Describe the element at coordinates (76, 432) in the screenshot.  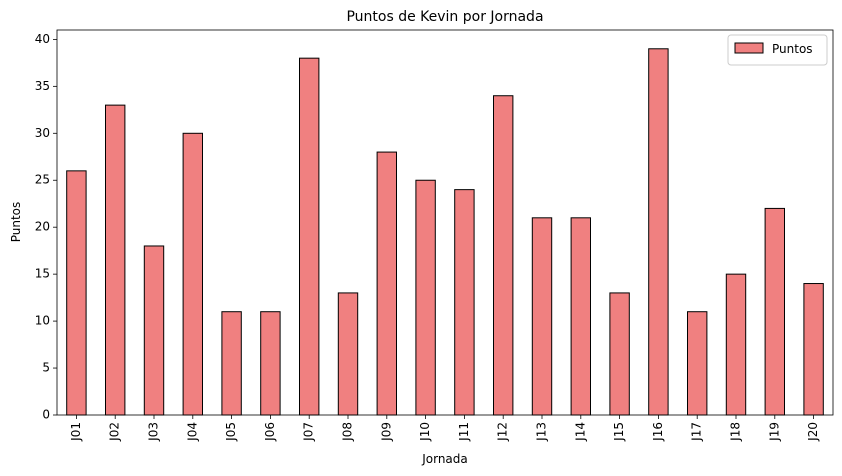
I see `x-tick-label: J01` at that location.